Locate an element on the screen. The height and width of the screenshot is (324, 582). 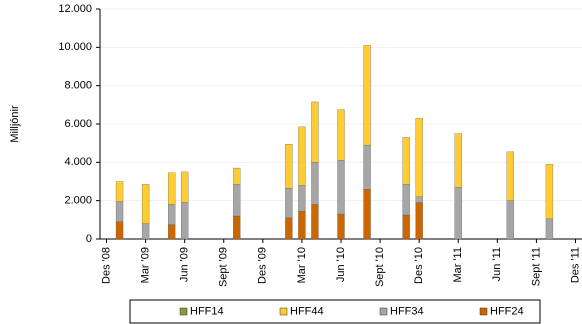
legend-box is located at coordinates (335, 311).